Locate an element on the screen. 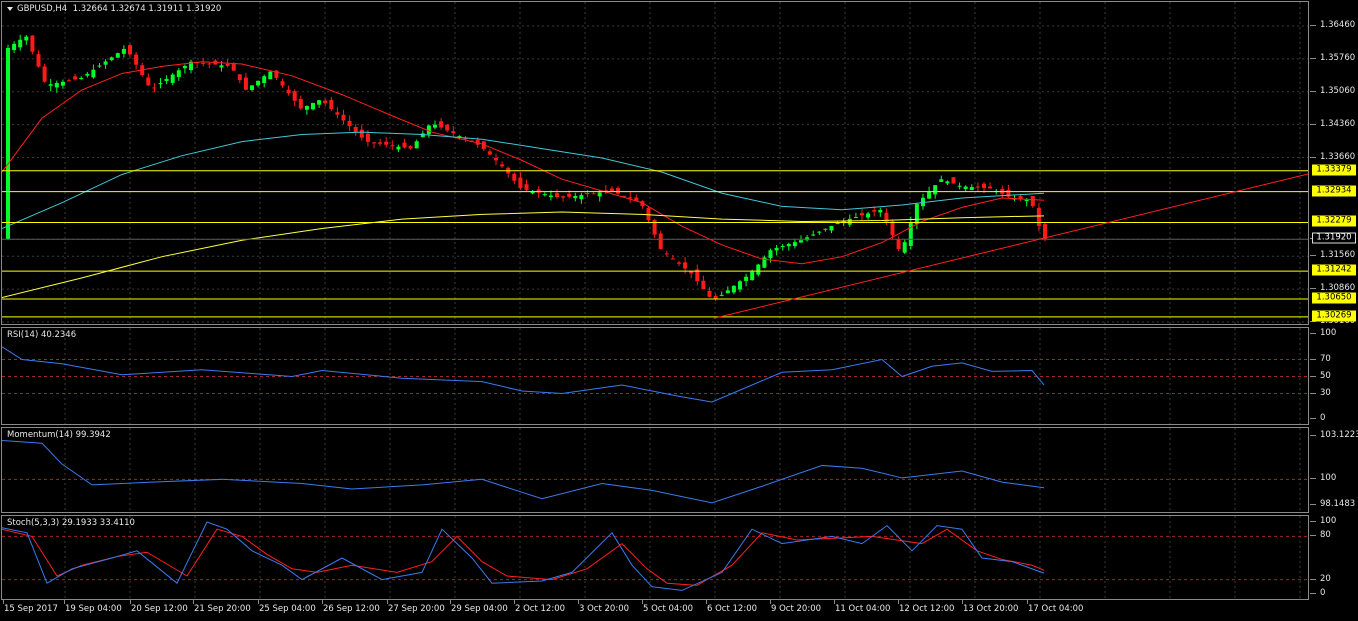  momentum-panel: Momentum(14) 99.3942 is located at coordinates (655, 470).